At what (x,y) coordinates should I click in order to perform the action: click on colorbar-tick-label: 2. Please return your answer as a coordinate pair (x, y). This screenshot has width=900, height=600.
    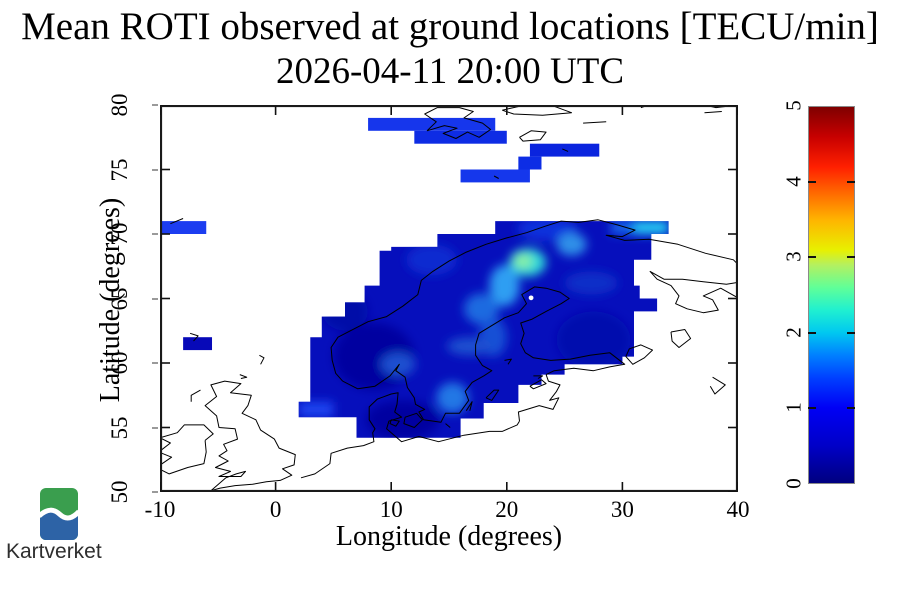
    Looking at the image, I should click on (793, 332).